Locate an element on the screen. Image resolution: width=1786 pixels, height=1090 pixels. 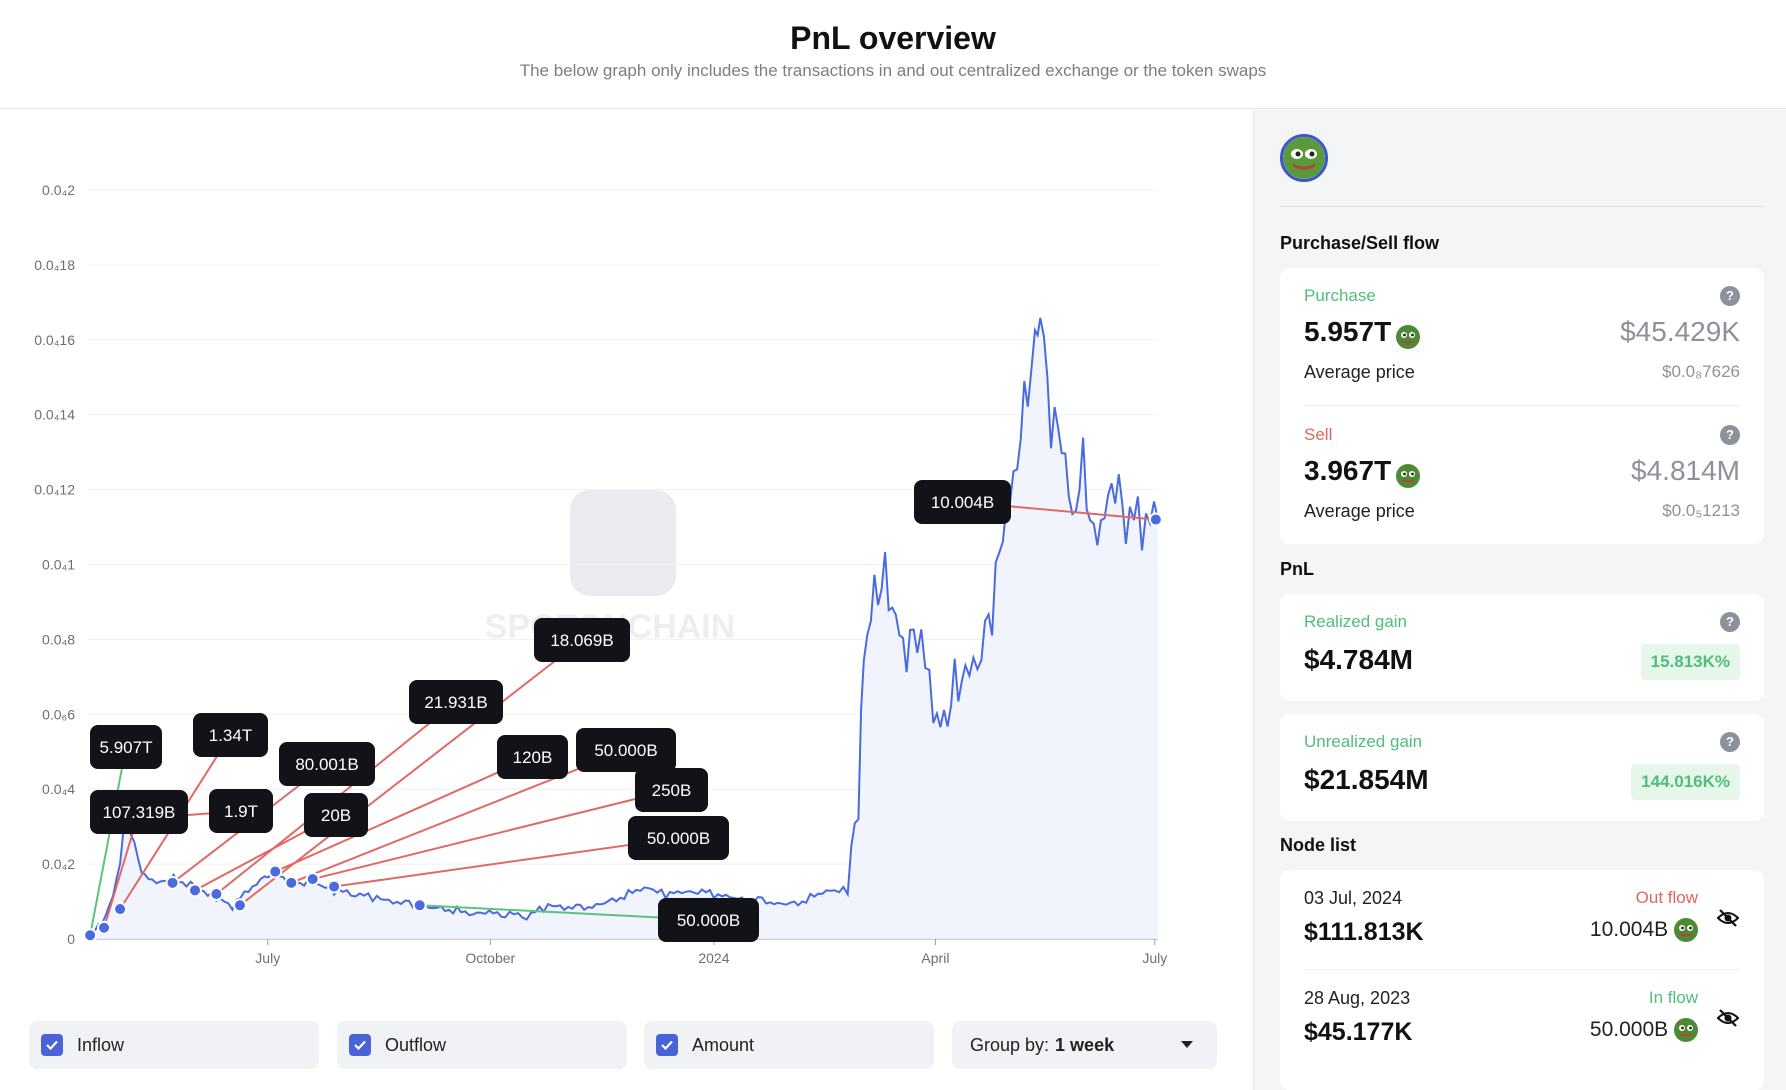
page-title: PnL overview is located at coordinates (893, 38).